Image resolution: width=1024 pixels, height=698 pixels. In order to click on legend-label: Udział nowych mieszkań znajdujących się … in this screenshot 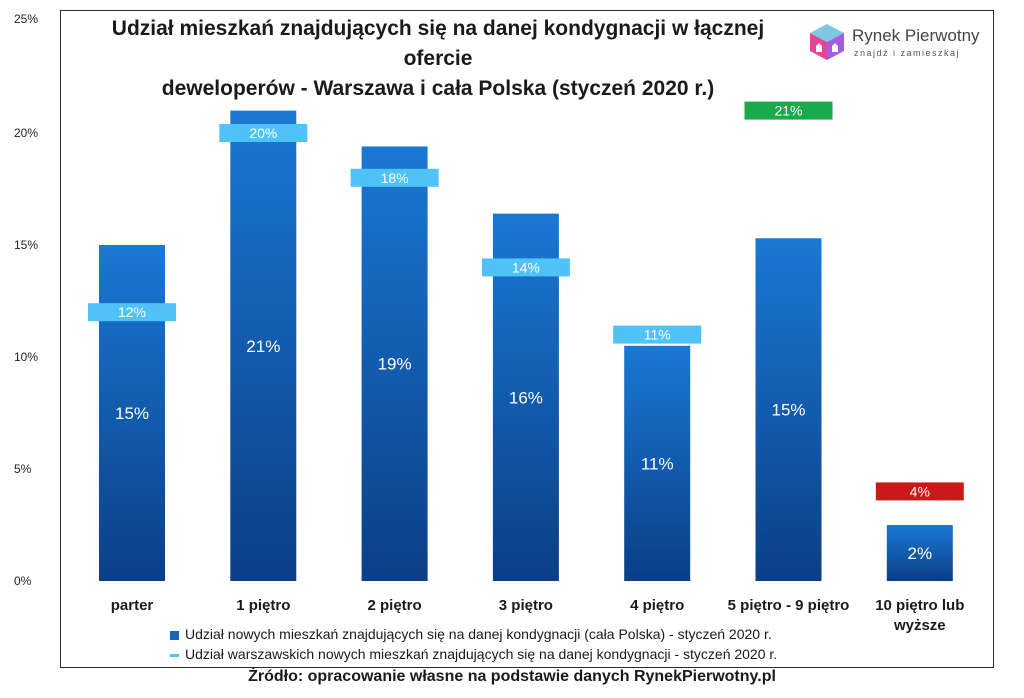, I will do `click(478, 634)`.